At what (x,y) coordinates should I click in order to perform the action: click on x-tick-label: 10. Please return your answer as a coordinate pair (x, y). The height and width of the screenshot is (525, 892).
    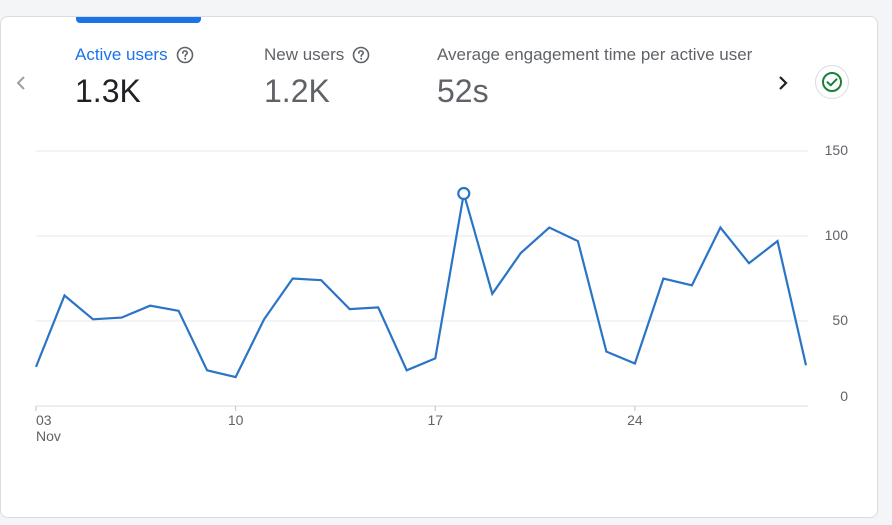
    Looking at the image, I should click on (236, 420).